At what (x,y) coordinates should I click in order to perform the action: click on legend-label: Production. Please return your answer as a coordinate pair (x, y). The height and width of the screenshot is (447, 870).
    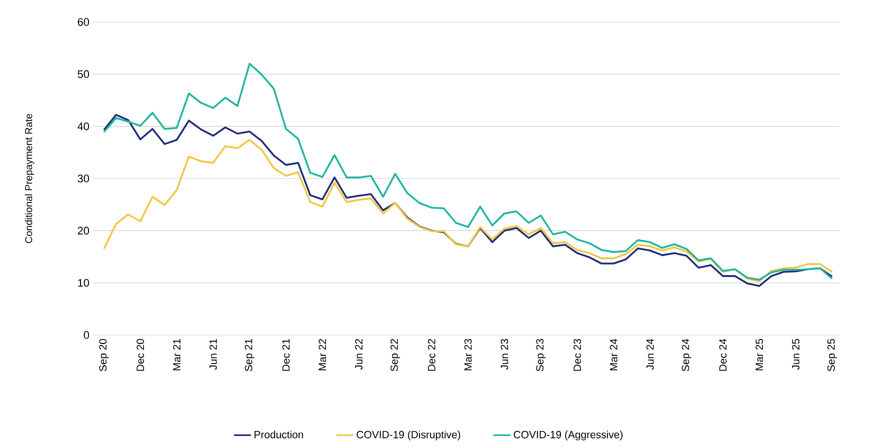
    Looking at the image, I should click on (279, 434).